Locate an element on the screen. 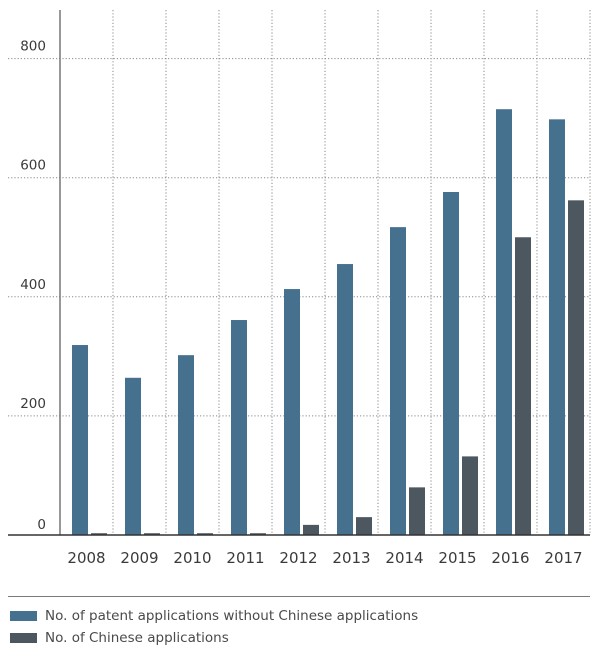  x-tick-label-2017: 2017 is located at coordinates (563, 558).